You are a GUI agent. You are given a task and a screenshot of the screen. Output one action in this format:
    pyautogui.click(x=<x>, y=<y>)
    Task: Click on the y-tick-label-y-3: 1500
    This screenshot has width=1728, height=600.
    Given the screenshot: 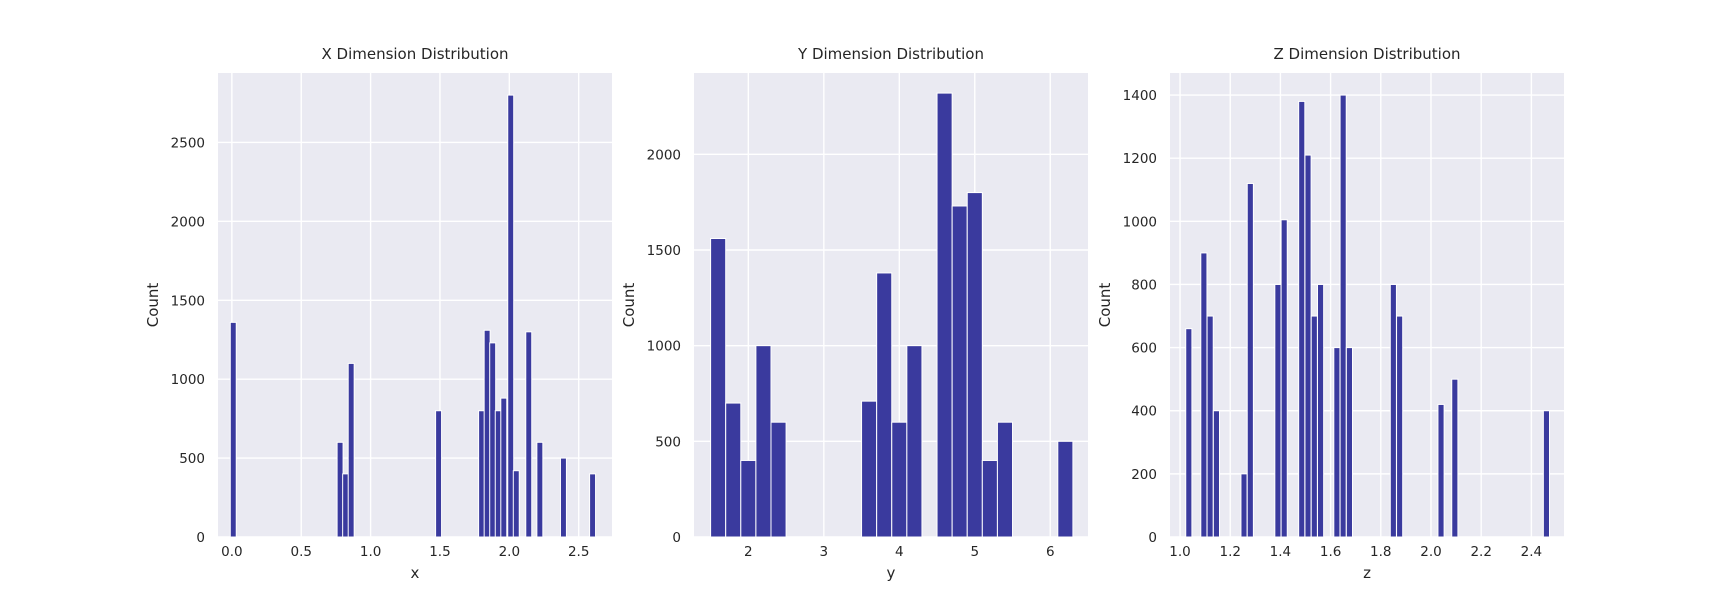 What is the action you would take?
    pyautogui.click(x=664, y=251)
    